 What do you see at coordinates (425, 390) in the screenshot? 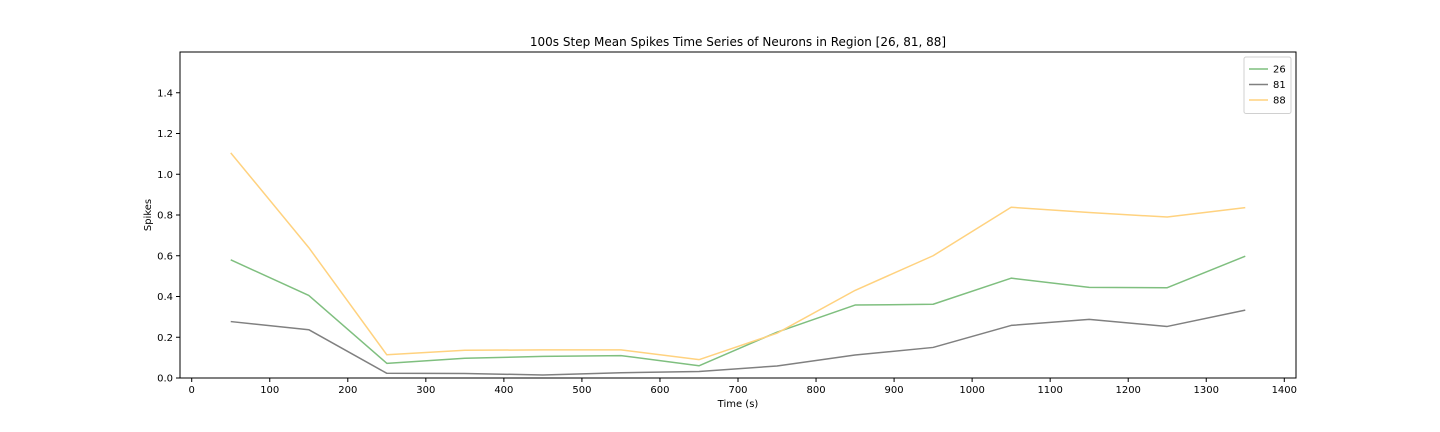
I see `x-tick-label: 300` at bounding box center [425, 390].